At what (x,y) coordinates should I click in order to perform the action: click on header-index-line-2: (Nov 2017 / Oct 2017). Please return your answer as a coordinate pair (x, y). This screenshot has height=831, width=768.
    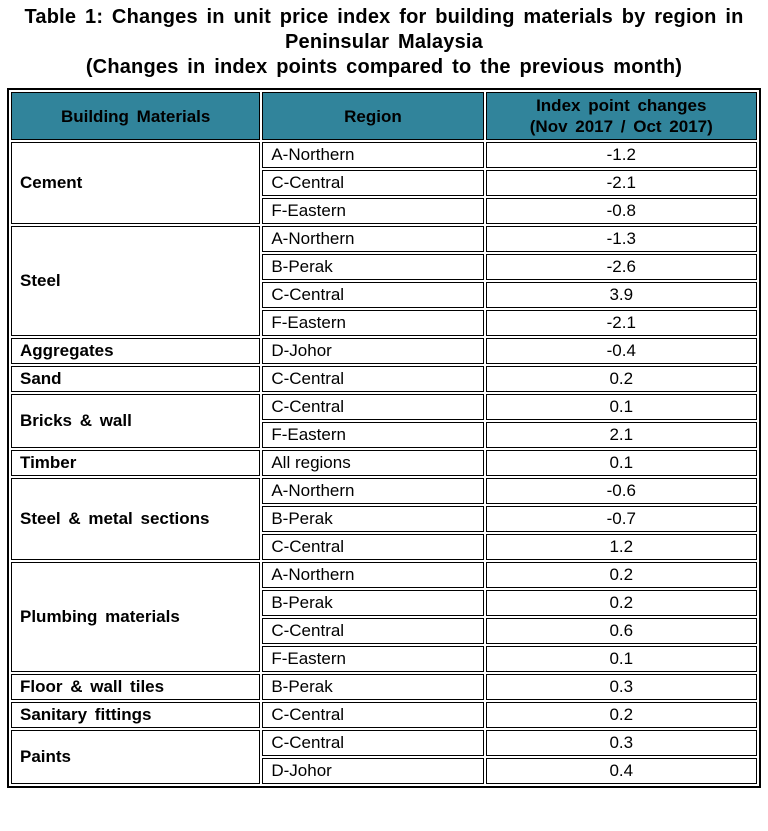
    Looking at the image, I should click on (621, 126).